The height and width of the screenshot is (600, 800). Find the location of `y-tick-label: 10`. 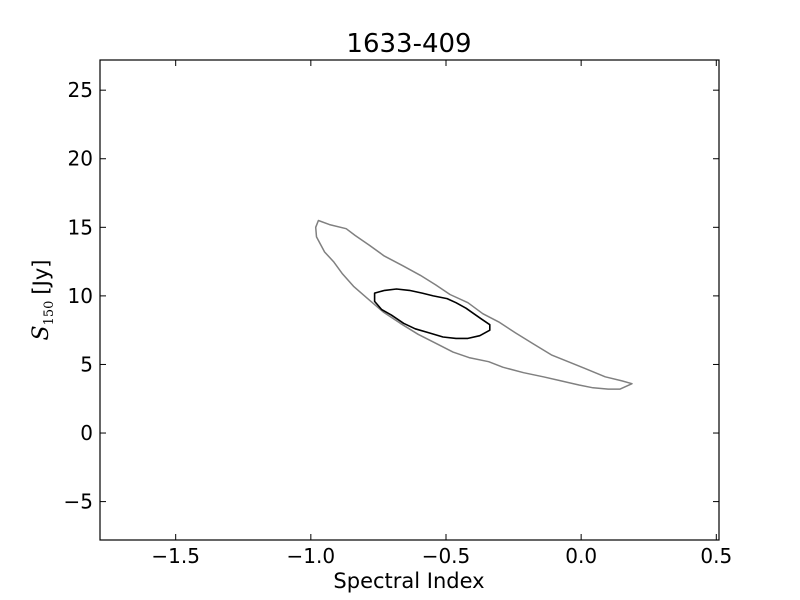

y-tick-label: 10 is located at coordinates (80, 296).